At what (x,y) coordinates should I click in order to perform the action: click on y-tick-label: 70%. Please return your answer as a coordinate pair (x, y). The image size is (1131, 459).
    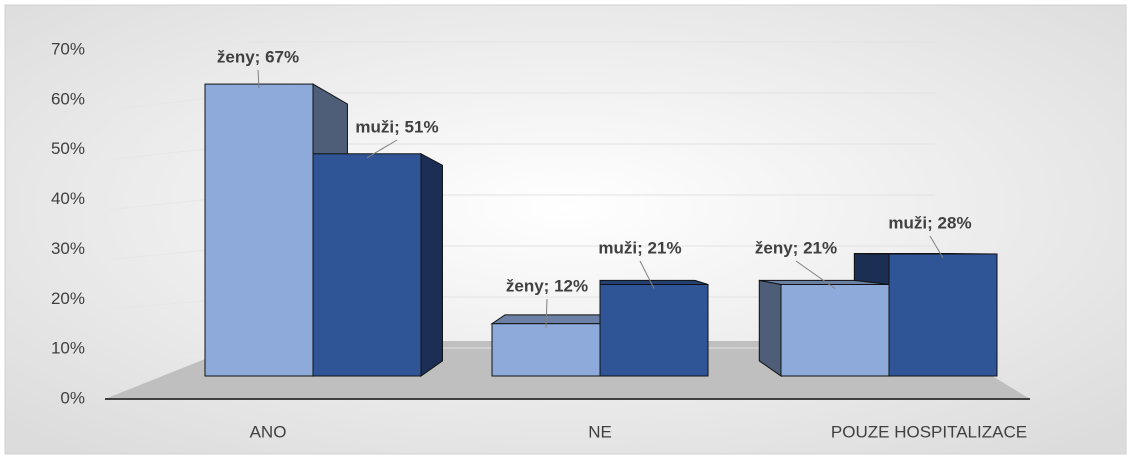
    Looking at the image, I should click on (68, 48).